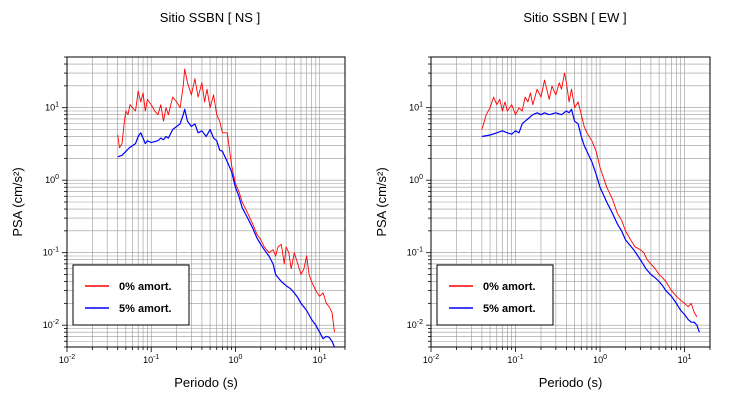 The width and height of the screenshot is (730, 400). Describe the element at coordinates (574, 17) in the screenshot. I see `chart-title: Sitio SSBN [ EW ]` at that location.